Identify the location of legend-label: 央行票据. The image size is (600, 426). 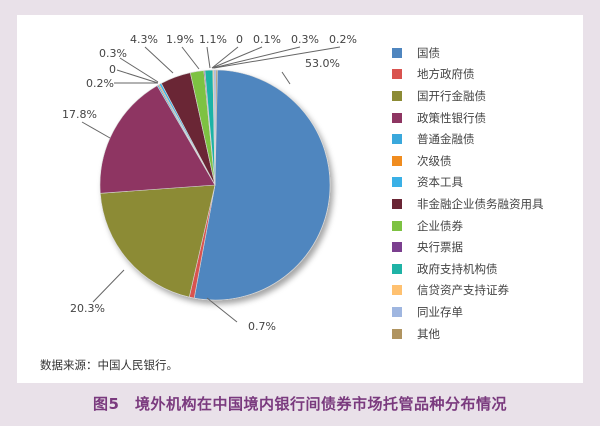
(440, 247).